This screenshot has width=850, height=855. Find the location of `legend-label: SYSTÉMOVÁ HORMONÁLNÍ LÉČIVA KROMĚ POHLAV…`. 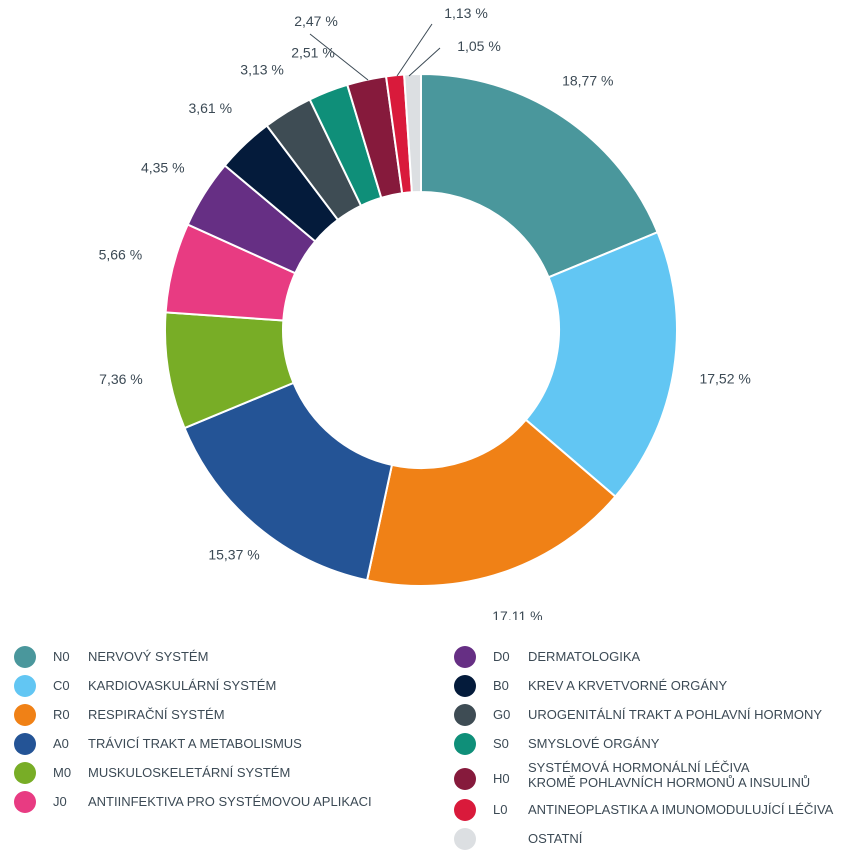

legend-label: SYSTÉMOVÁ HORMONÁLNÍ LÉČIVA KROMĚ POHLAV… is located at coordinates (669, 775).